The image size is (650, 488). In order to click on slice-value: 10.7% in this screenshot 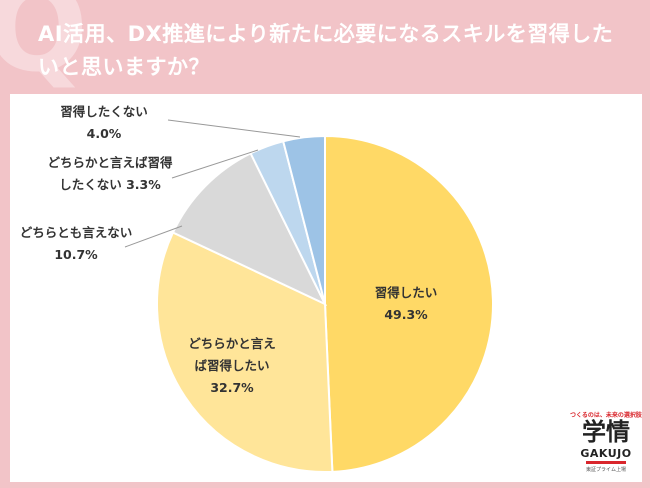, I will do `click(76, 254)`.